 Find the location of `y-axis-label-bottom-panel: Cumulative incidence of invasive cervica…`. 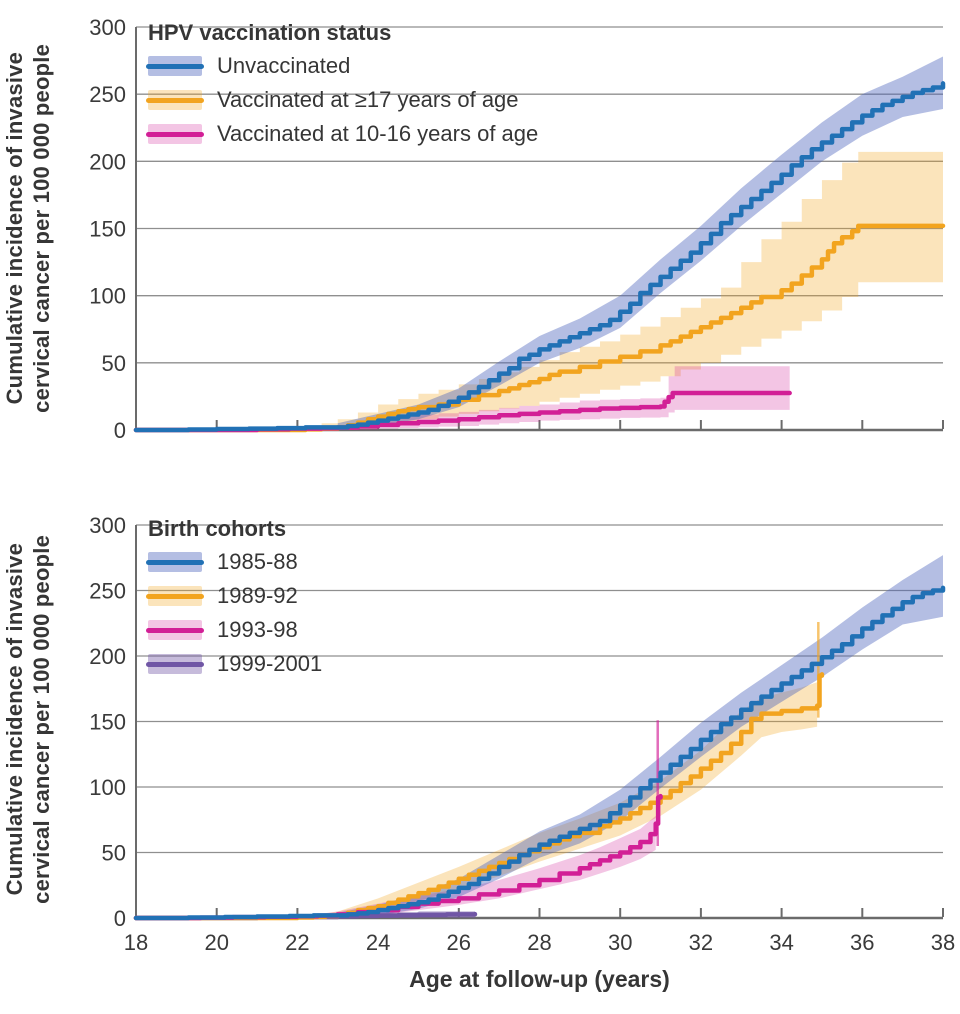

y-axis-label-bottom-panel: Cumulative incidence of invasive cervica… is located at coordinates (28, 719).